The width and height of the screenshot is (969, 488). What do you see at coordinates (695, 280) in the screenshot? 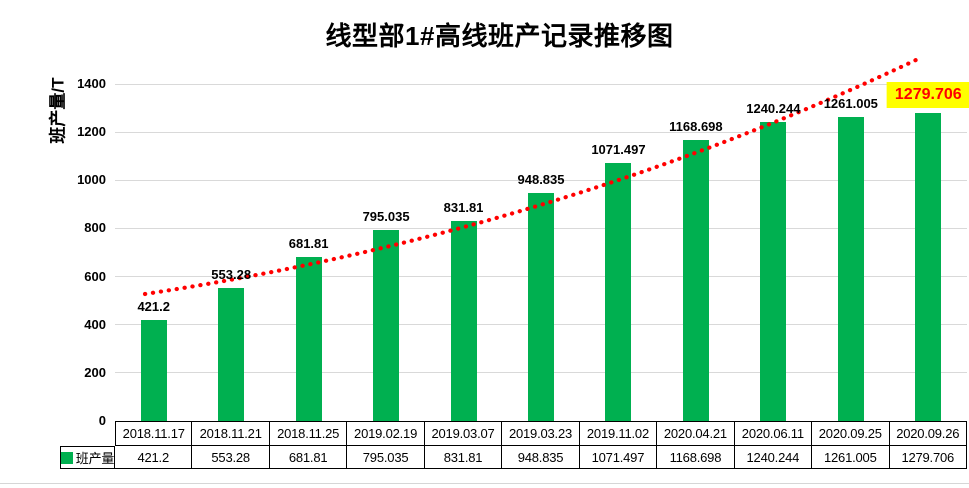
I see `bar-2020.04.21` at bounding box center [695, 280].